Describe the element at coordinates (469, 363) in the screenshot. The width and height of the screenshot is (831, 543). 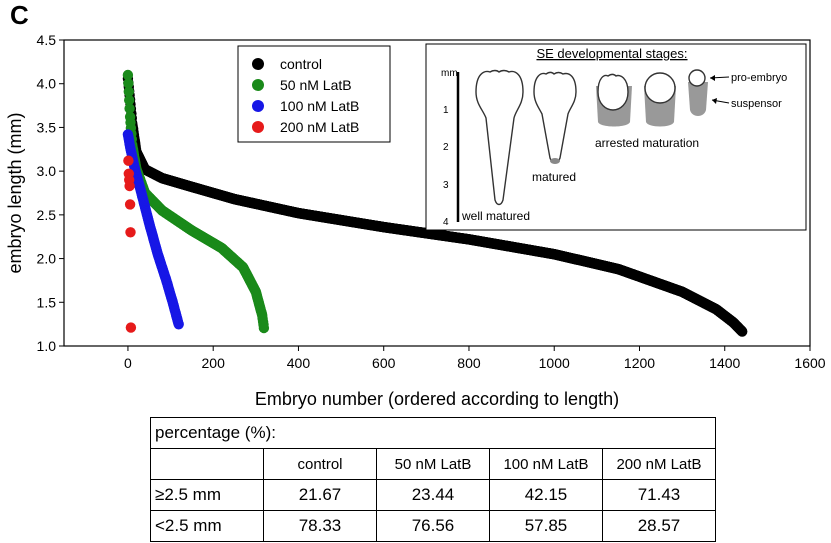
I see `x-tick-label: 800` at that location.